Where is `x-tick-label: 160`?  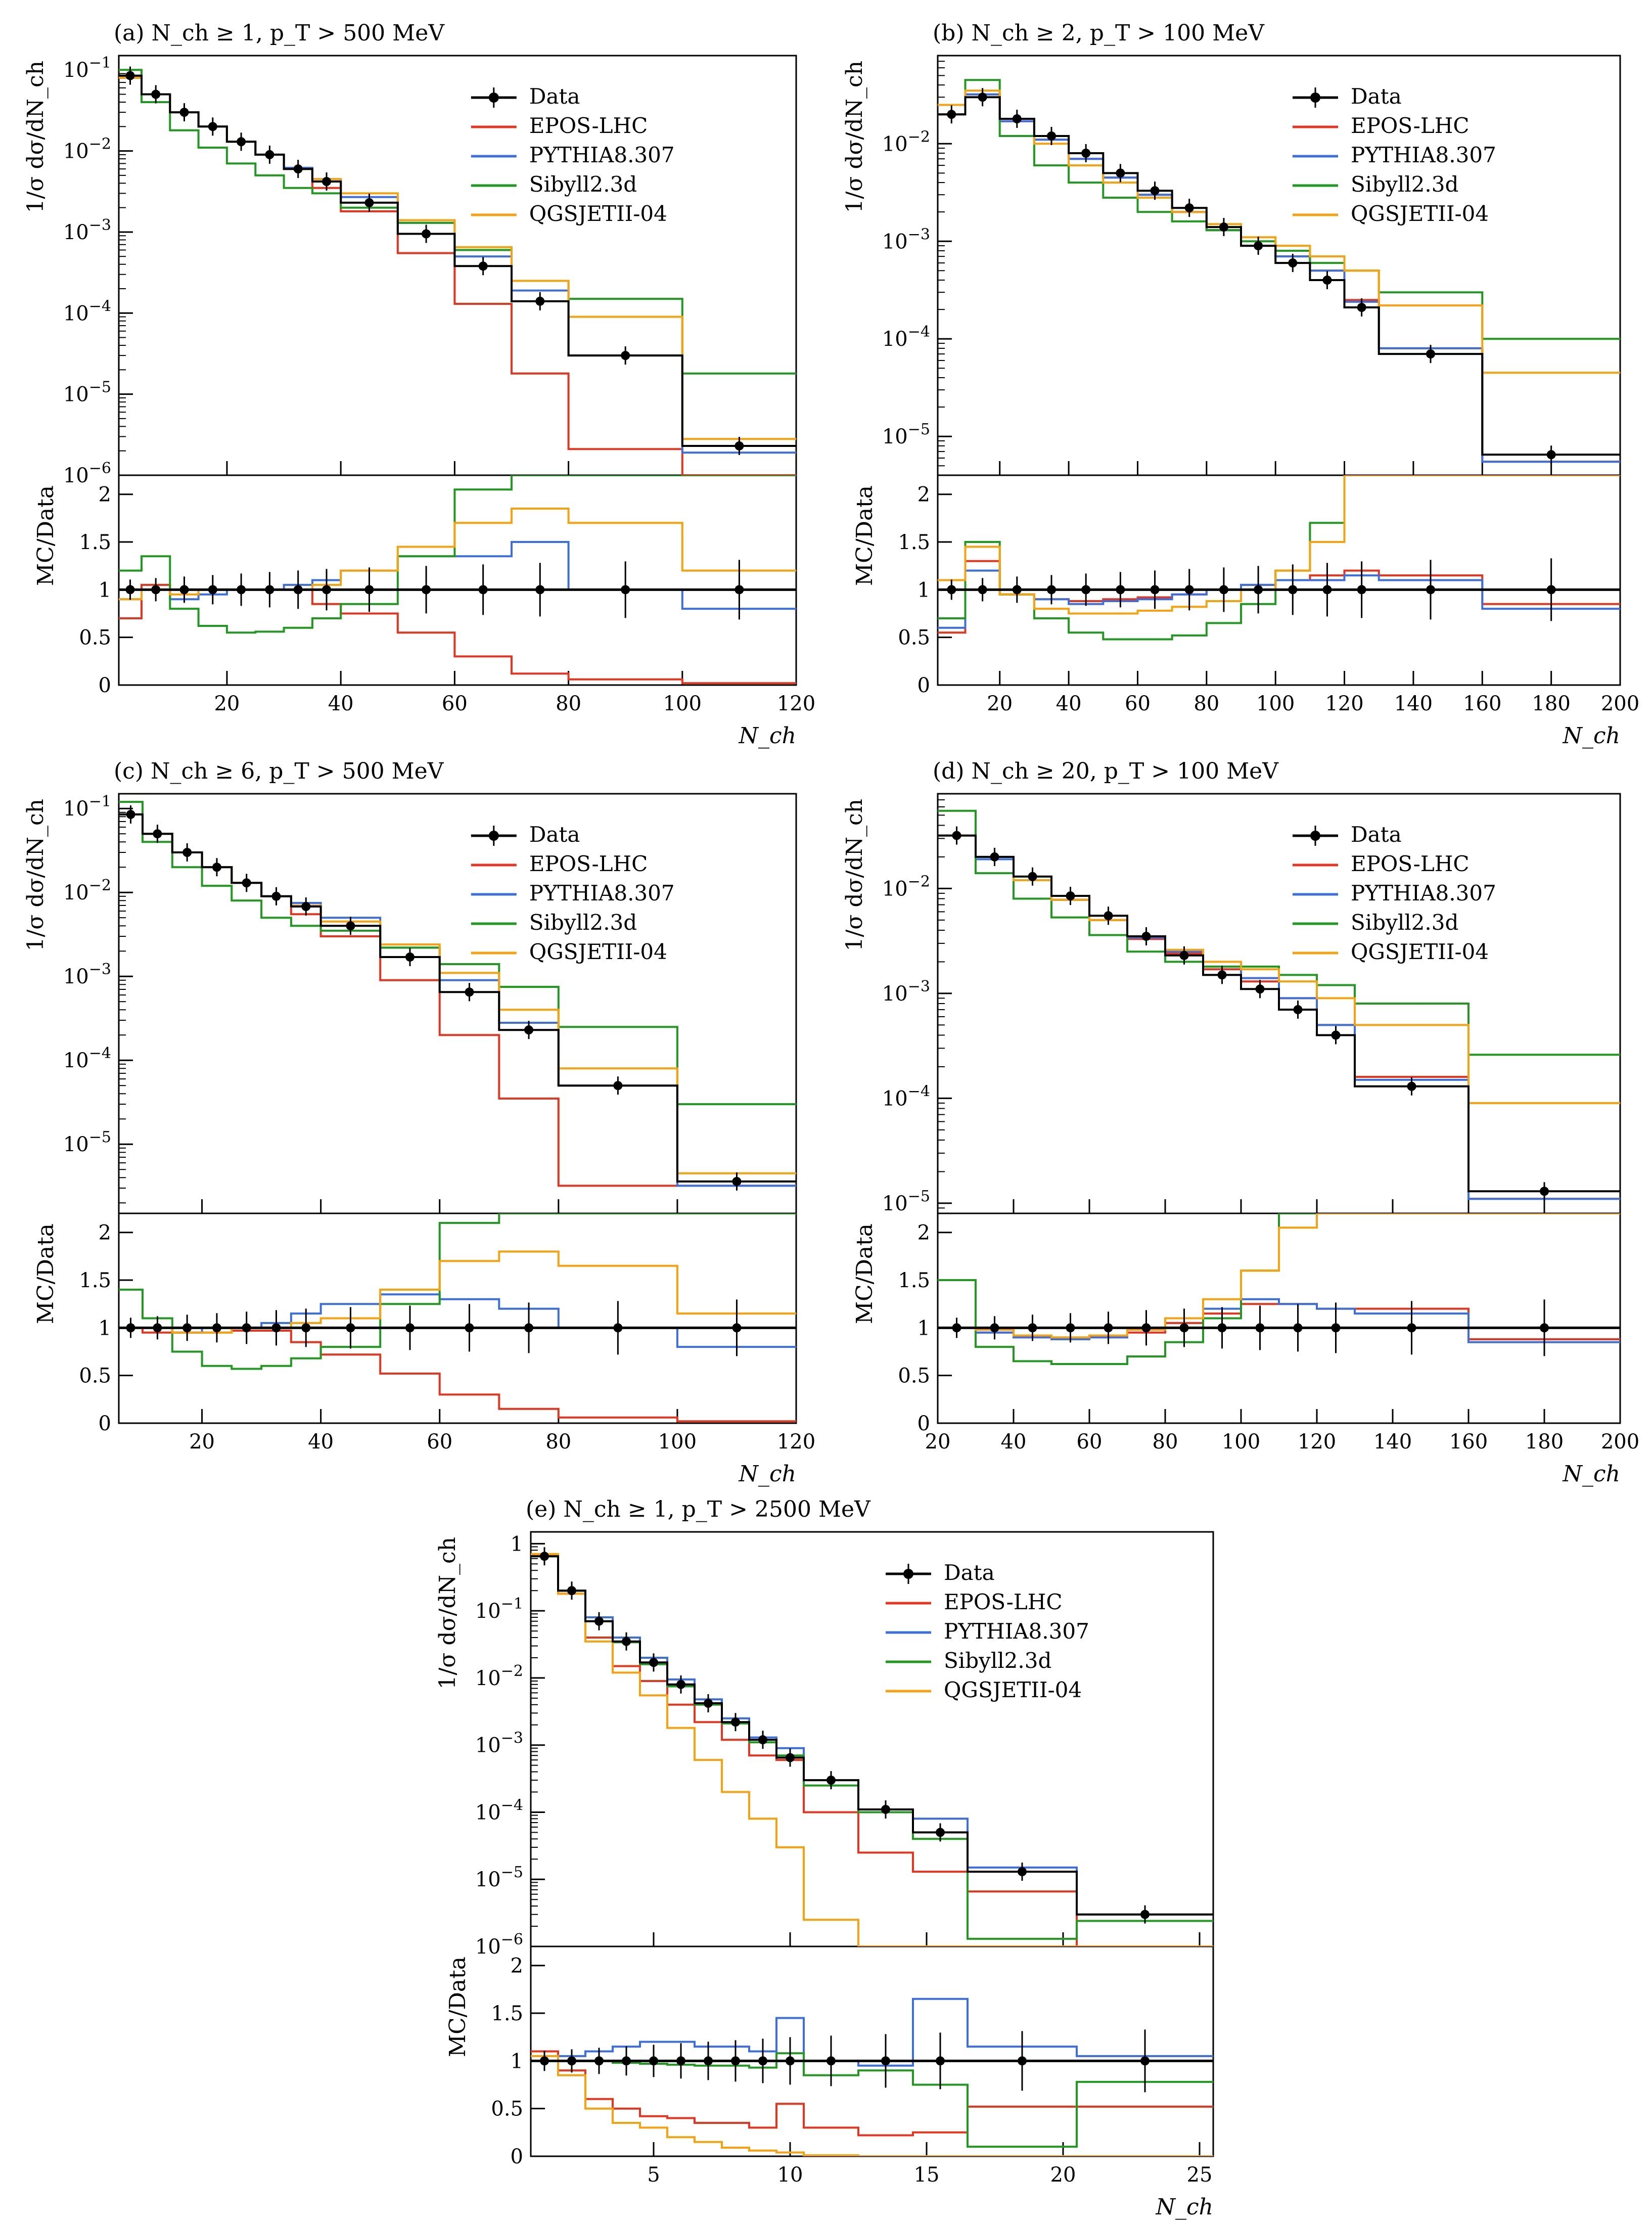
x-tick-label: 160 is located at coordinates (1482, 703).